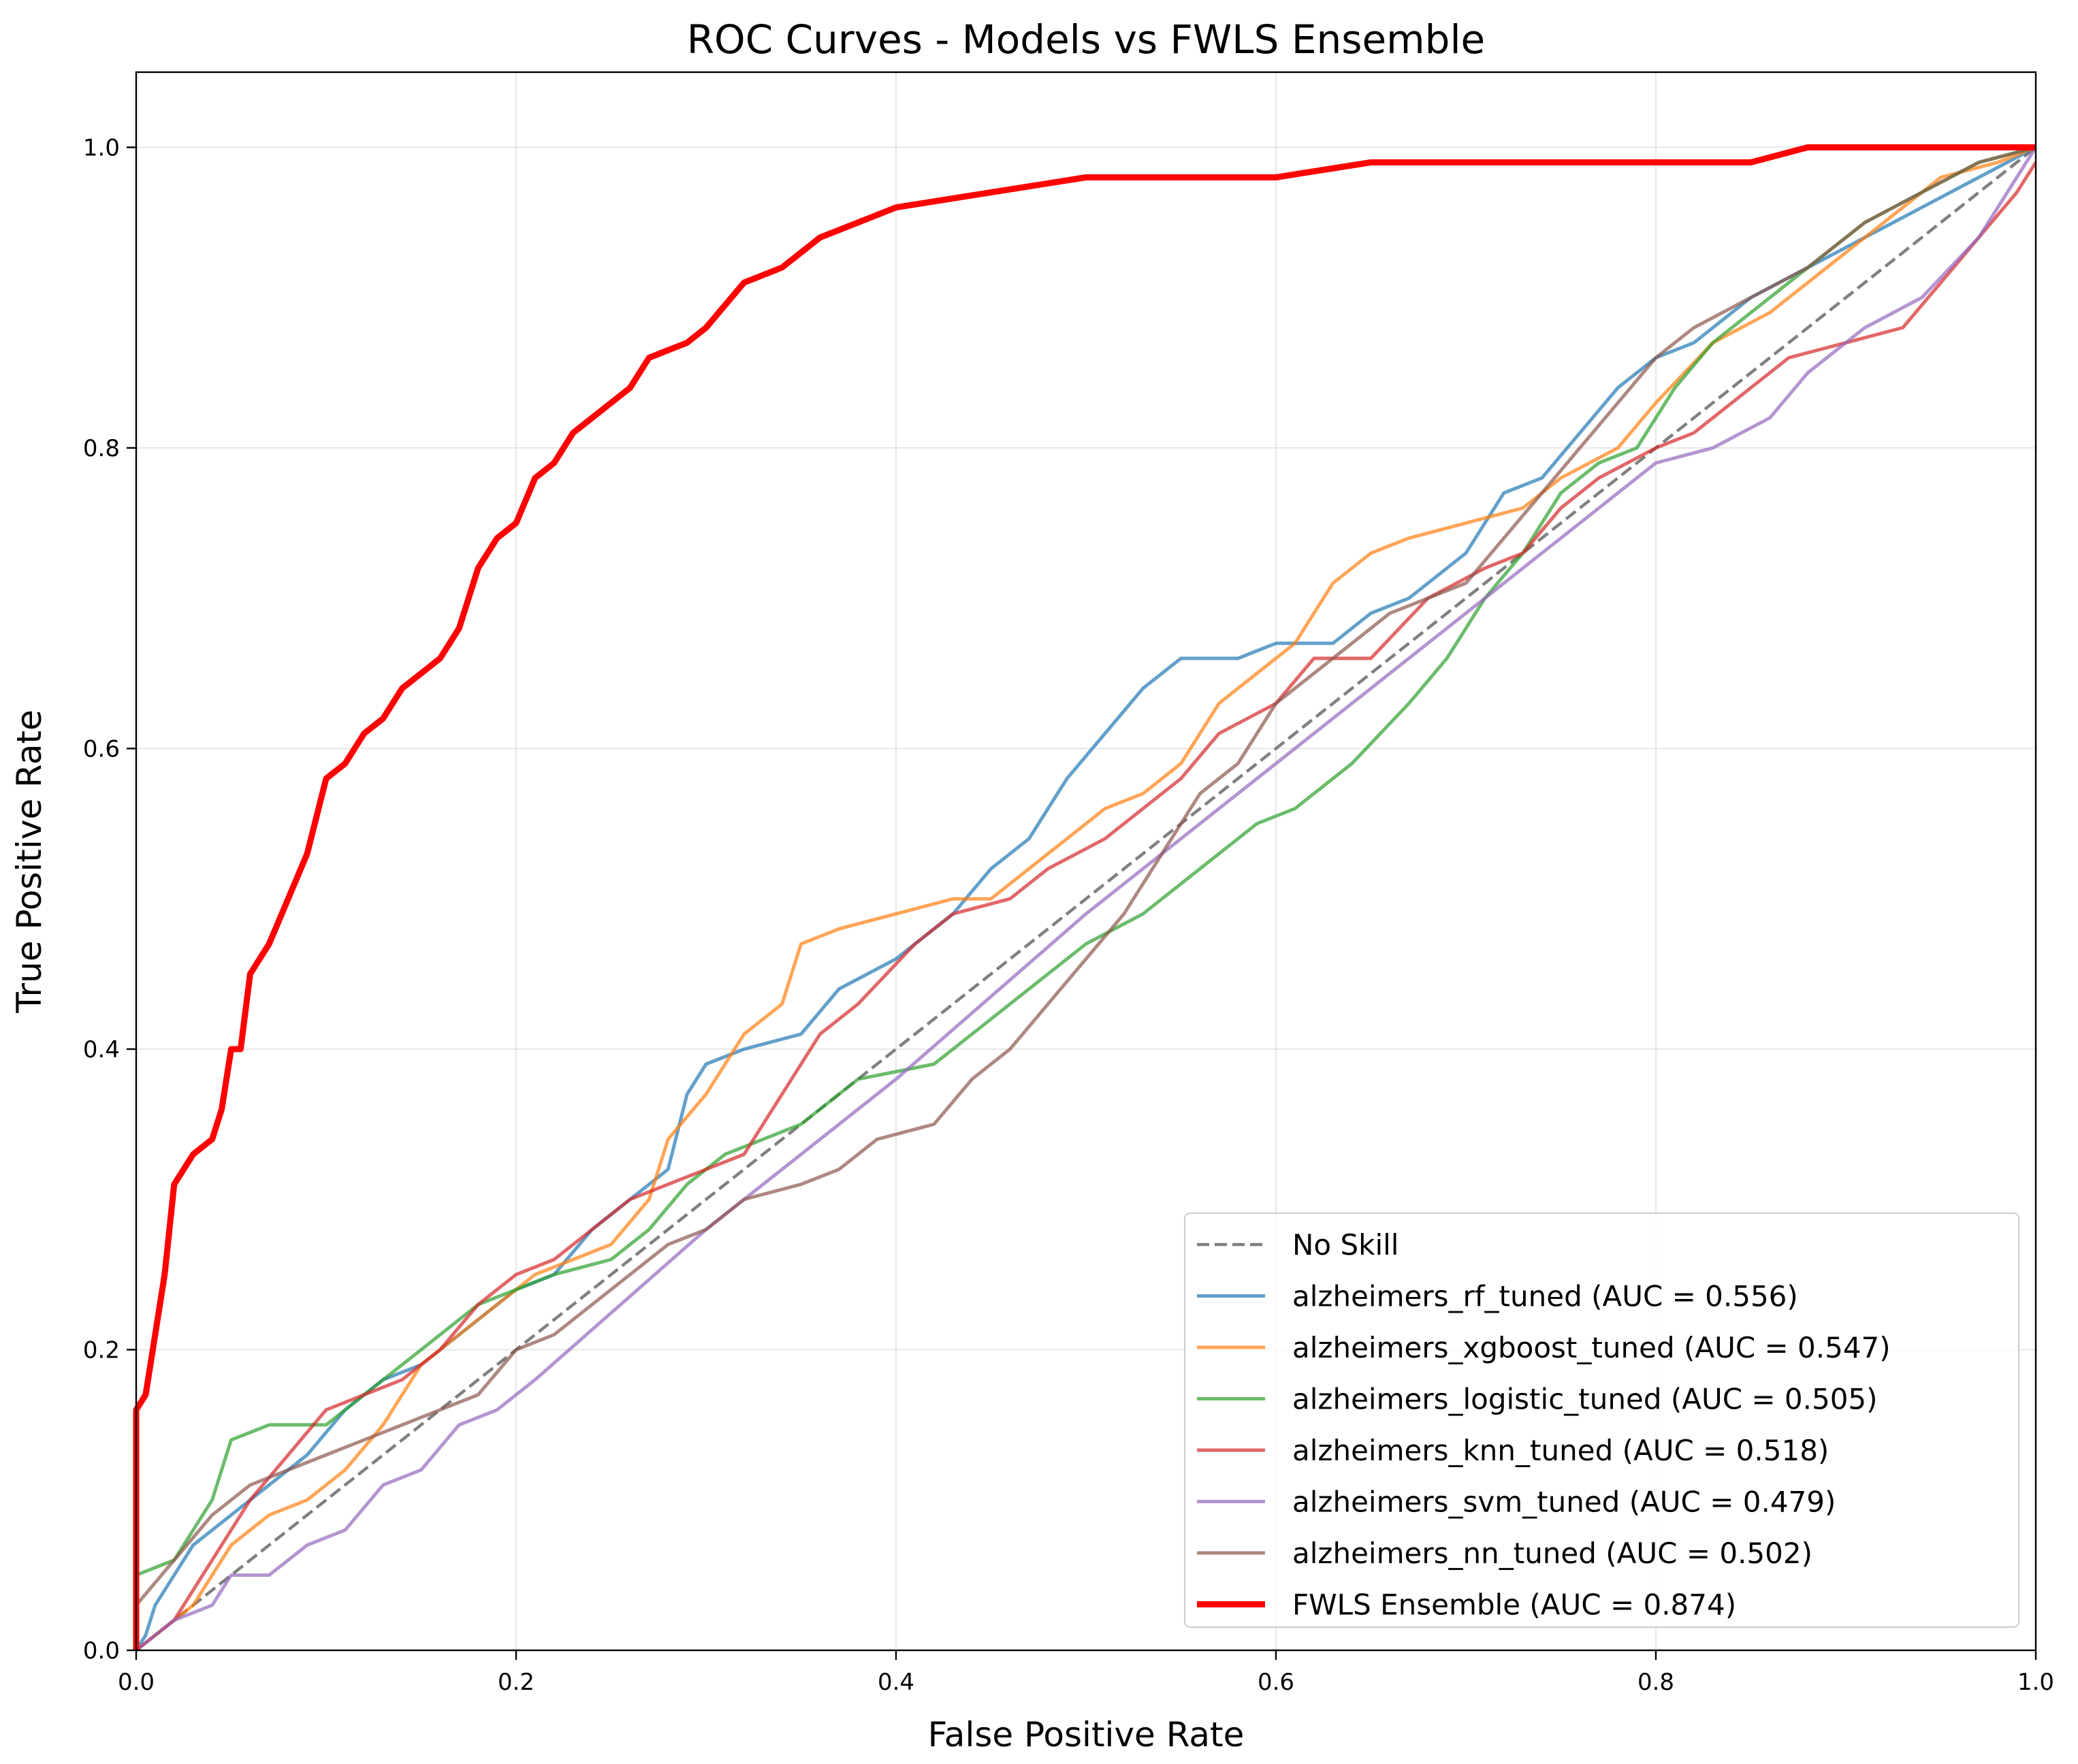 This screenshot has height=1764, width=2078. I want to click on y-tick-label: 0.8, so click(101, 449).